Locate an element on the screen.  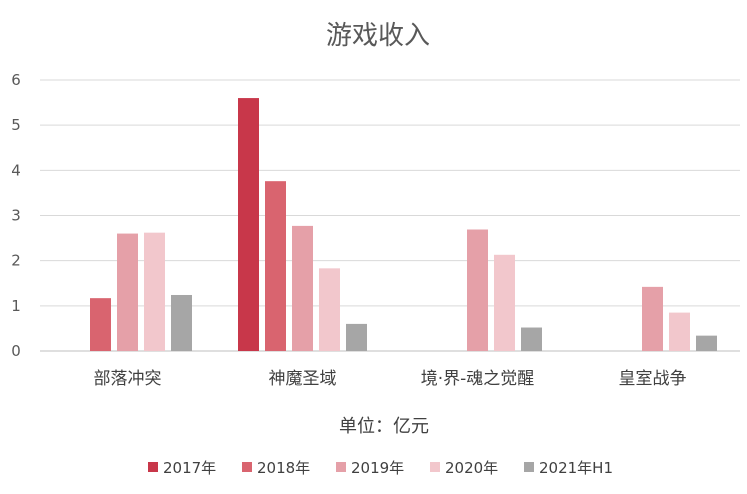
y-tick-label: 2 is located at coordinates (16, 261).